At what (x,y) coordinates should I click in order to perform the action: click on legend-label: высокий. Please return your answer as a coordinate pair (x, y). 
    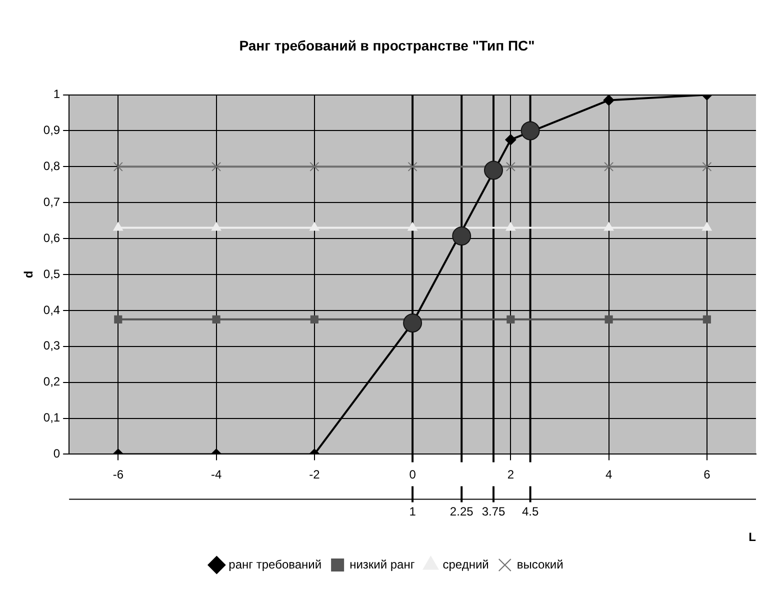
    Looking at the image, I should click on (540, 564).